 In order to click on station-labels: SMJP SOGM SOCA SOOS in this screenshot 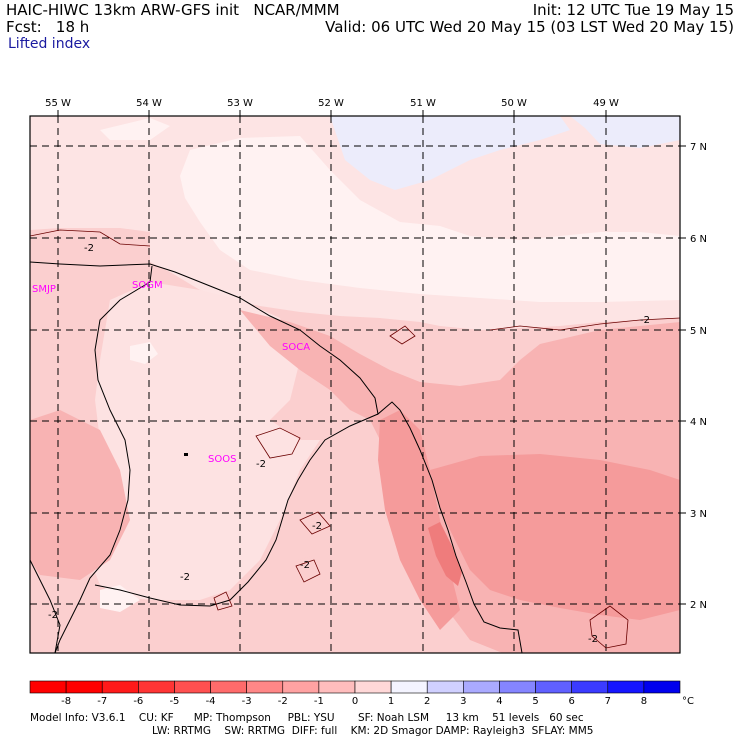, I will do `click(171, 372)`.